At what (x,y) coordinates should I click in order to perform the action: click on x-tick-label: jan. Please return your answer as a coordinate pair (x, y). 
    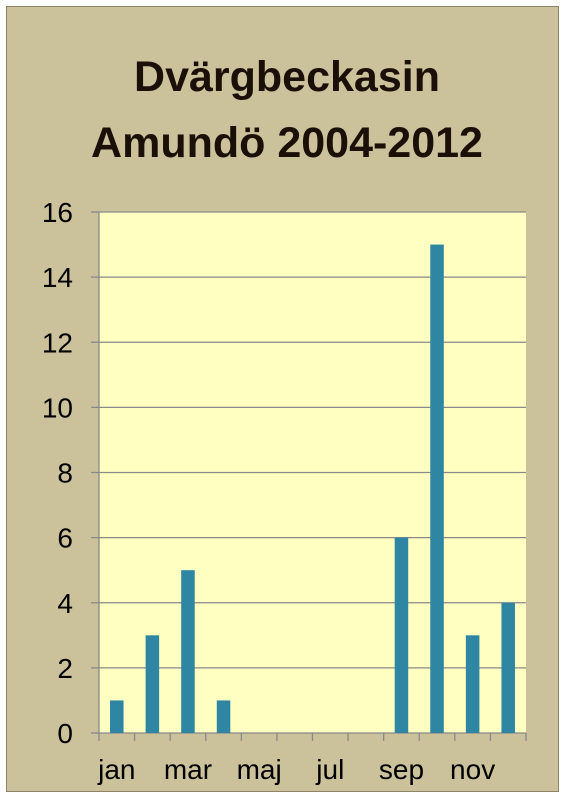
    Looking at the image, I should click on (116, 769).